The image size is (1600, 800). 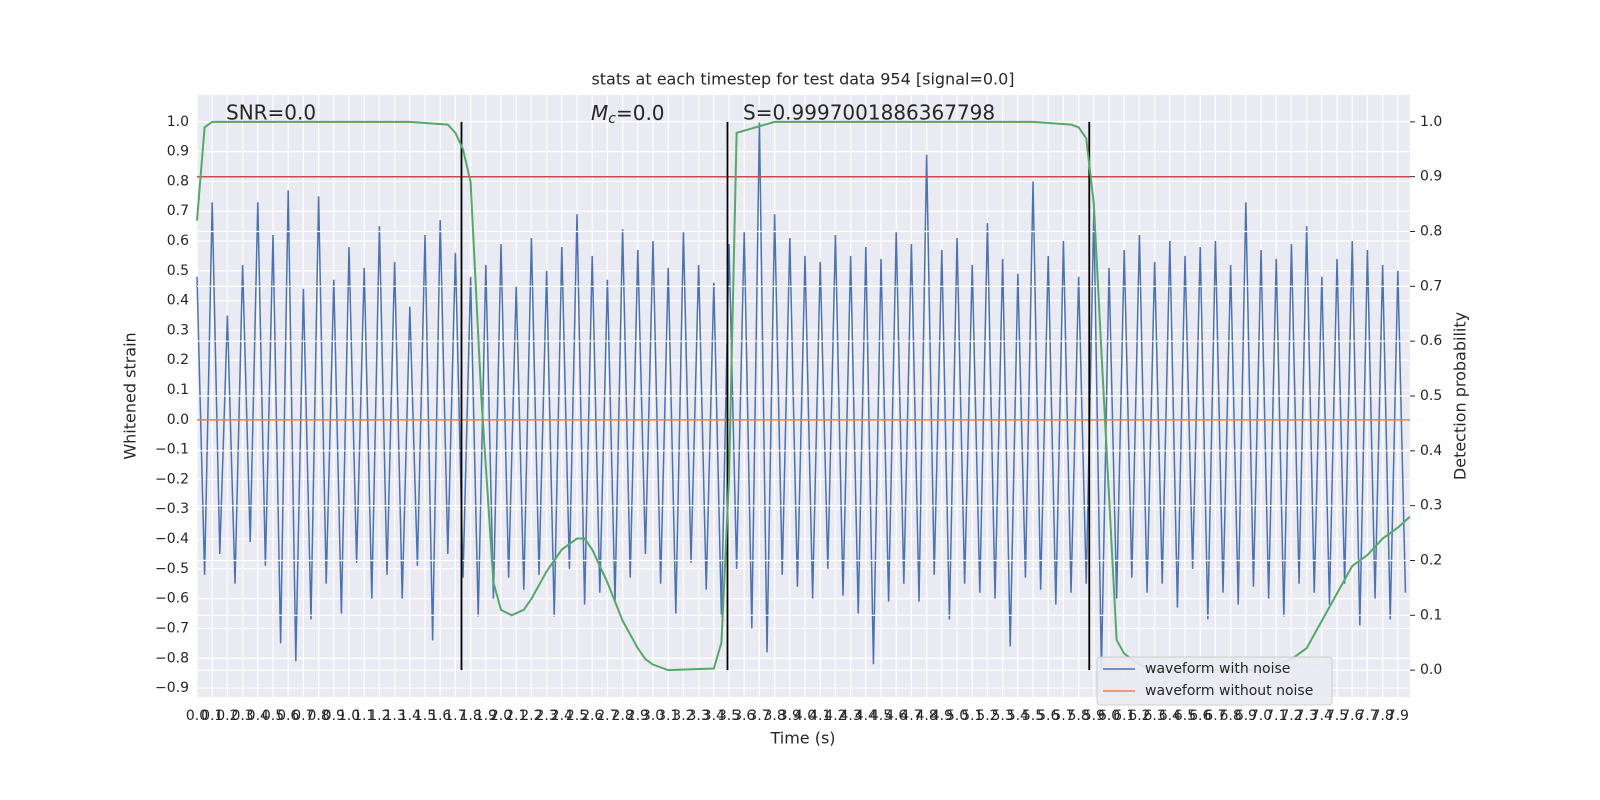 What do you see at coordinates (172, 450) in the screenshot?
I see `y-tick-label: −0.1` at bounding box center [172, 450].